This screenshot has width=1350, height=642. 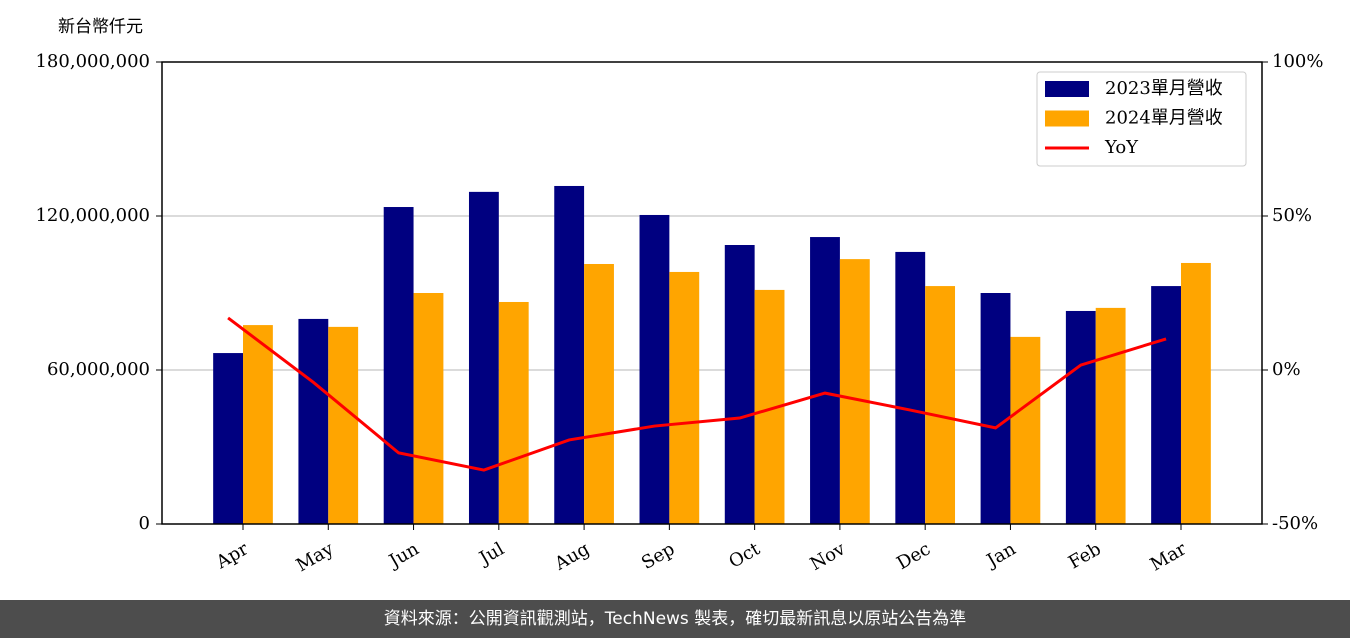 What do you see at coordinates (658, 555) in the screenshot?
I see `x-tick-label: Sep` at bounding box center [658, 555].